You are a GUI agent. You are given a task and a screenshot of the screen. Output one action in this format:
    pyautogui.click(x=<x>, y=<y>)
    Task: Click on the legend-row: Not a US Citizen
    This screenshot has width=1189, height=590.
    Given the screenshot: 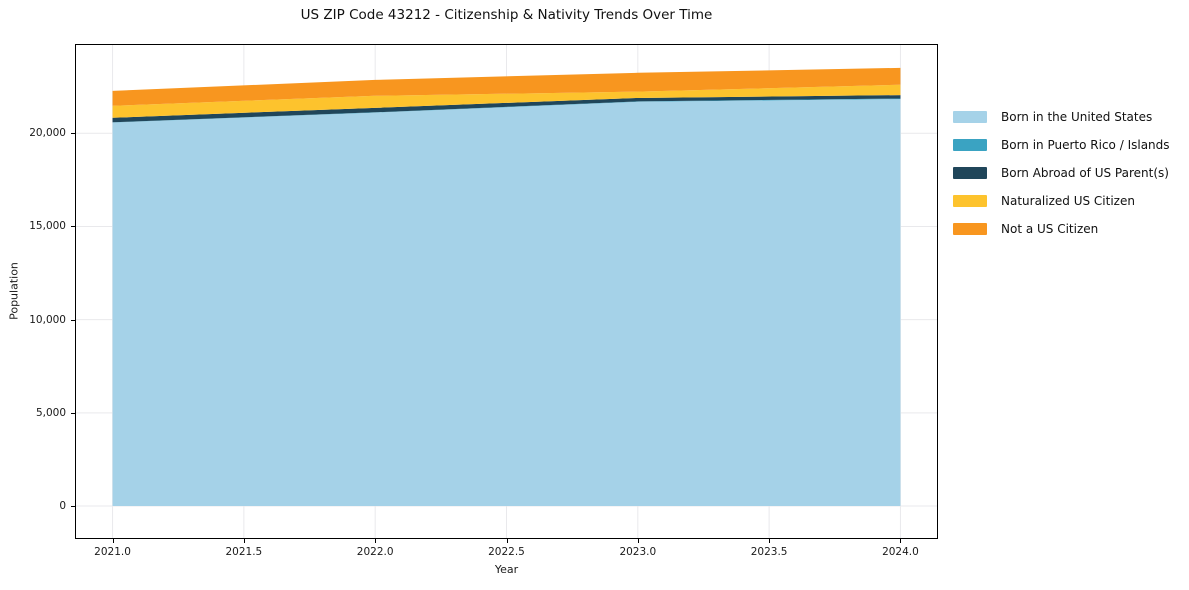 What is the action you would take?
    pyautogui.click(x=1061, y=229)
    